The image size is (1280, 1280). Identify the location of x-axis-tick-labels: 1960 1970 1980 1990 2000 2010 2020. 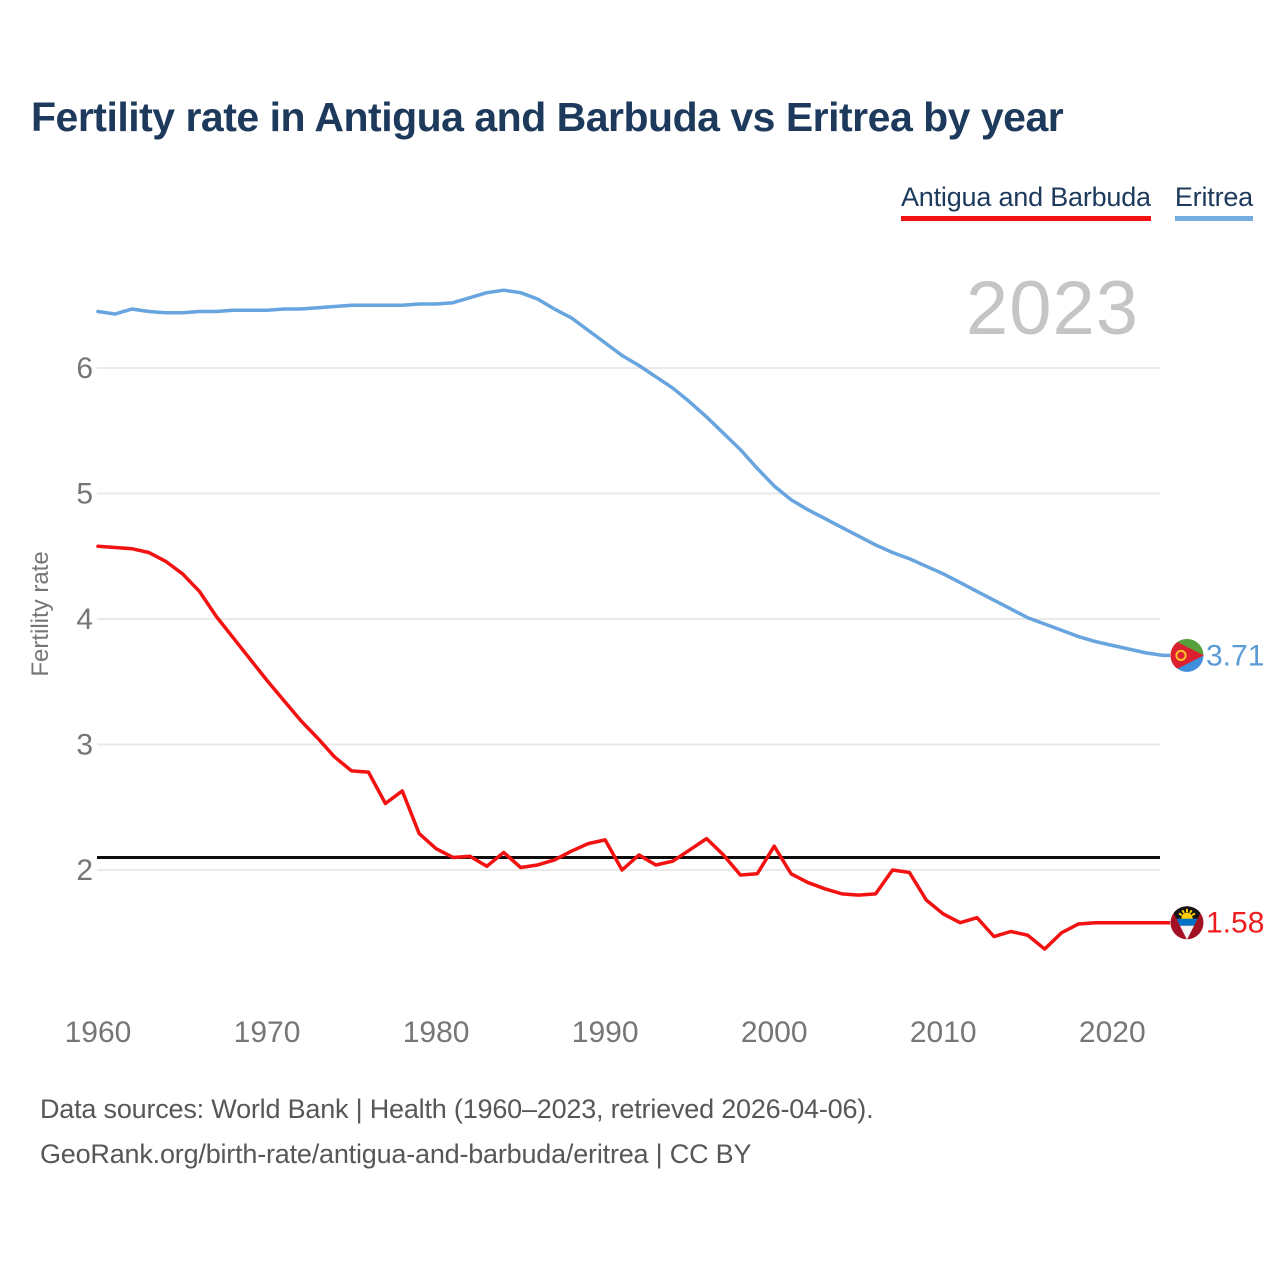
(605, 1032).